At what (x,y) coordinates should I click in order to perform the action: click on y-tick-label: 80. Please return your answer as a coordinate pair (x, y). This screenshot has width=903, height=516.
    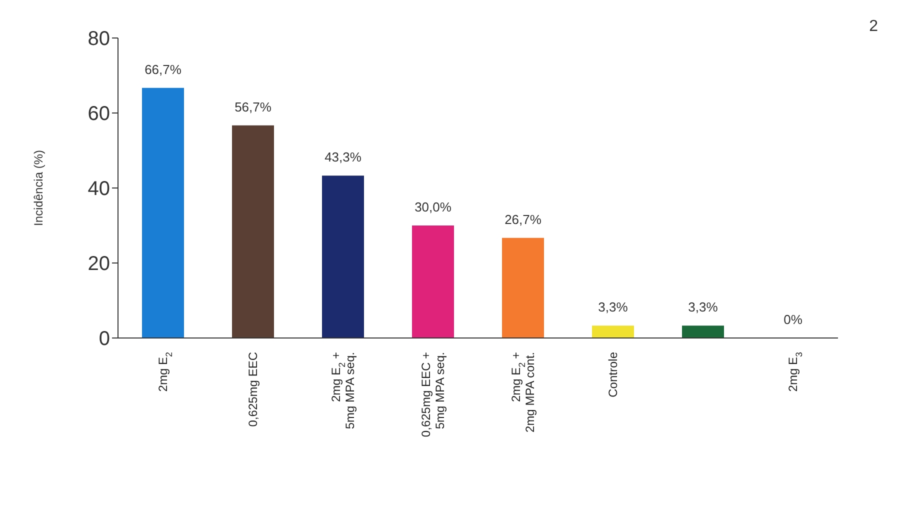
    Looking at the image, I should click on (99, 39).